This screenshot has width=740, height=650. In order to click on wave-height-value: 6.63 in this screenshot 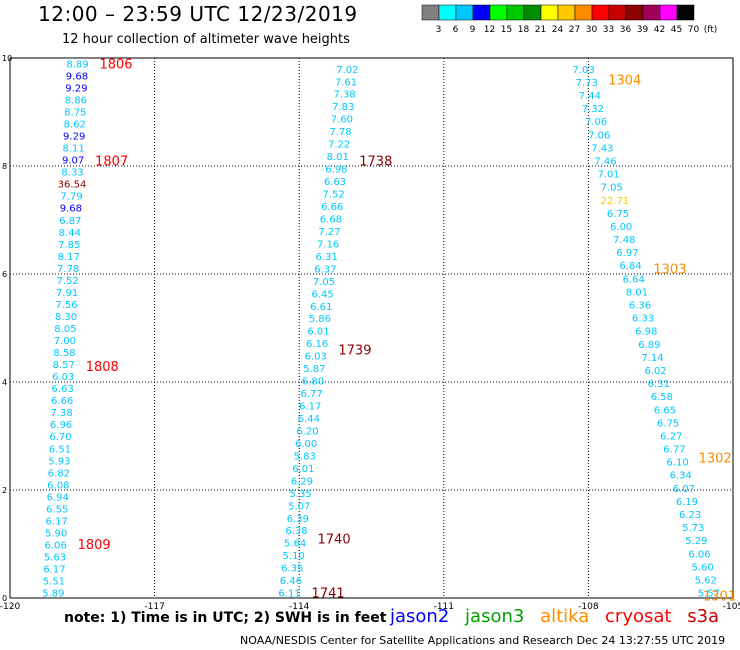, I will do `click(335, 182)`.